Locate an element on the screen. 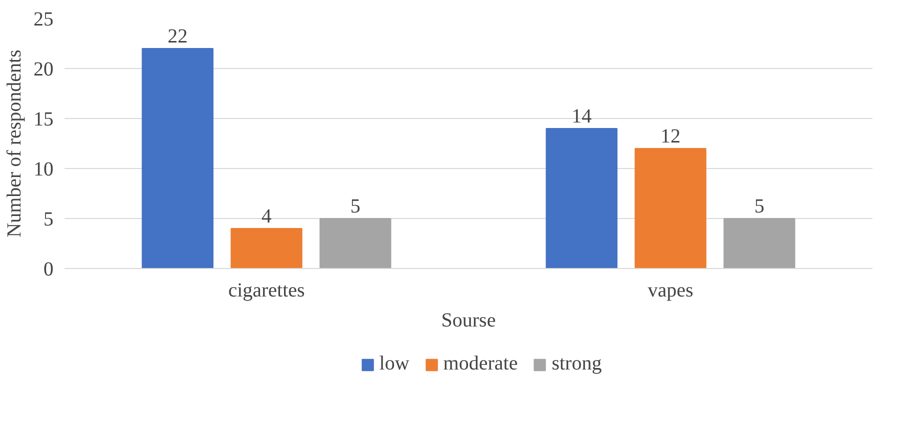 Image resolution: width=904 pixels, height=429 pixels. legend-label: moderate is located at coordinates (480, 364).